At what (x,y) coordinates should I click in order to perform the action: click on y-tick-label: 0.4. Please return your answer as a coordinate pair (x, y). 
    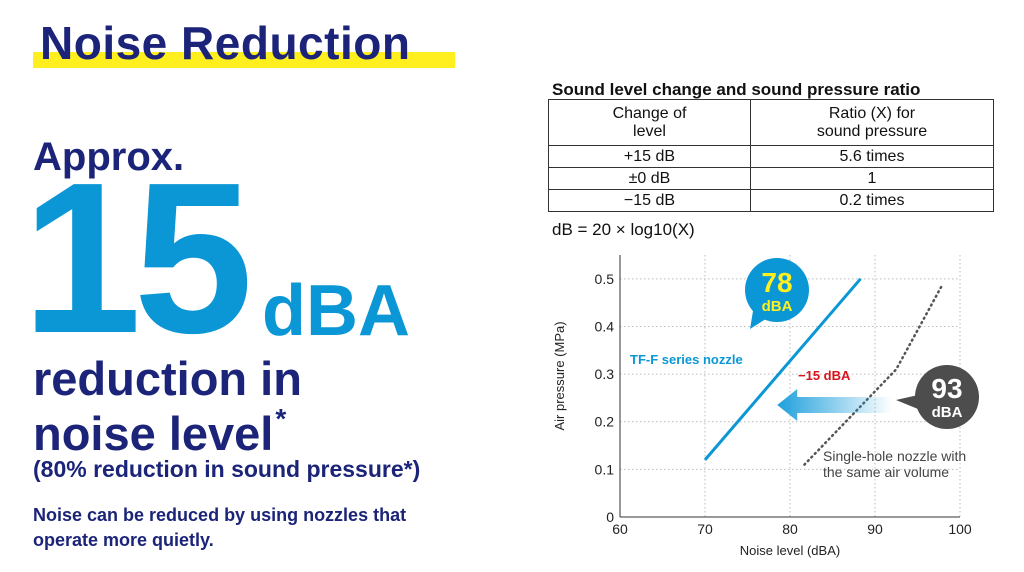
    Looking at the image, I should click on (605, 326).